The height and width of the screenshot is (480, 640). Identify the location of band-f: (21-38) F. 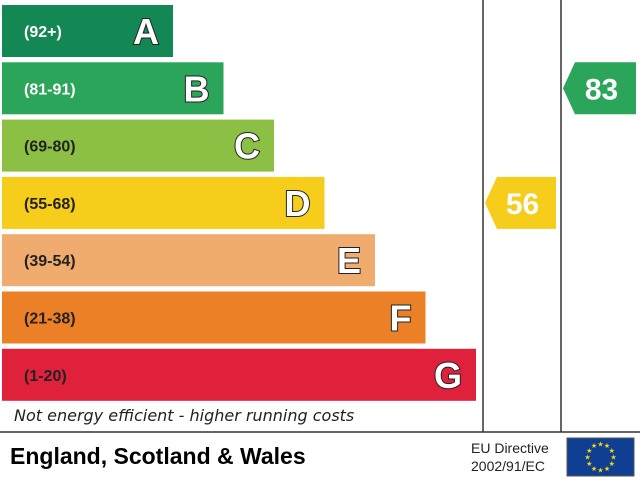
(214, 317).